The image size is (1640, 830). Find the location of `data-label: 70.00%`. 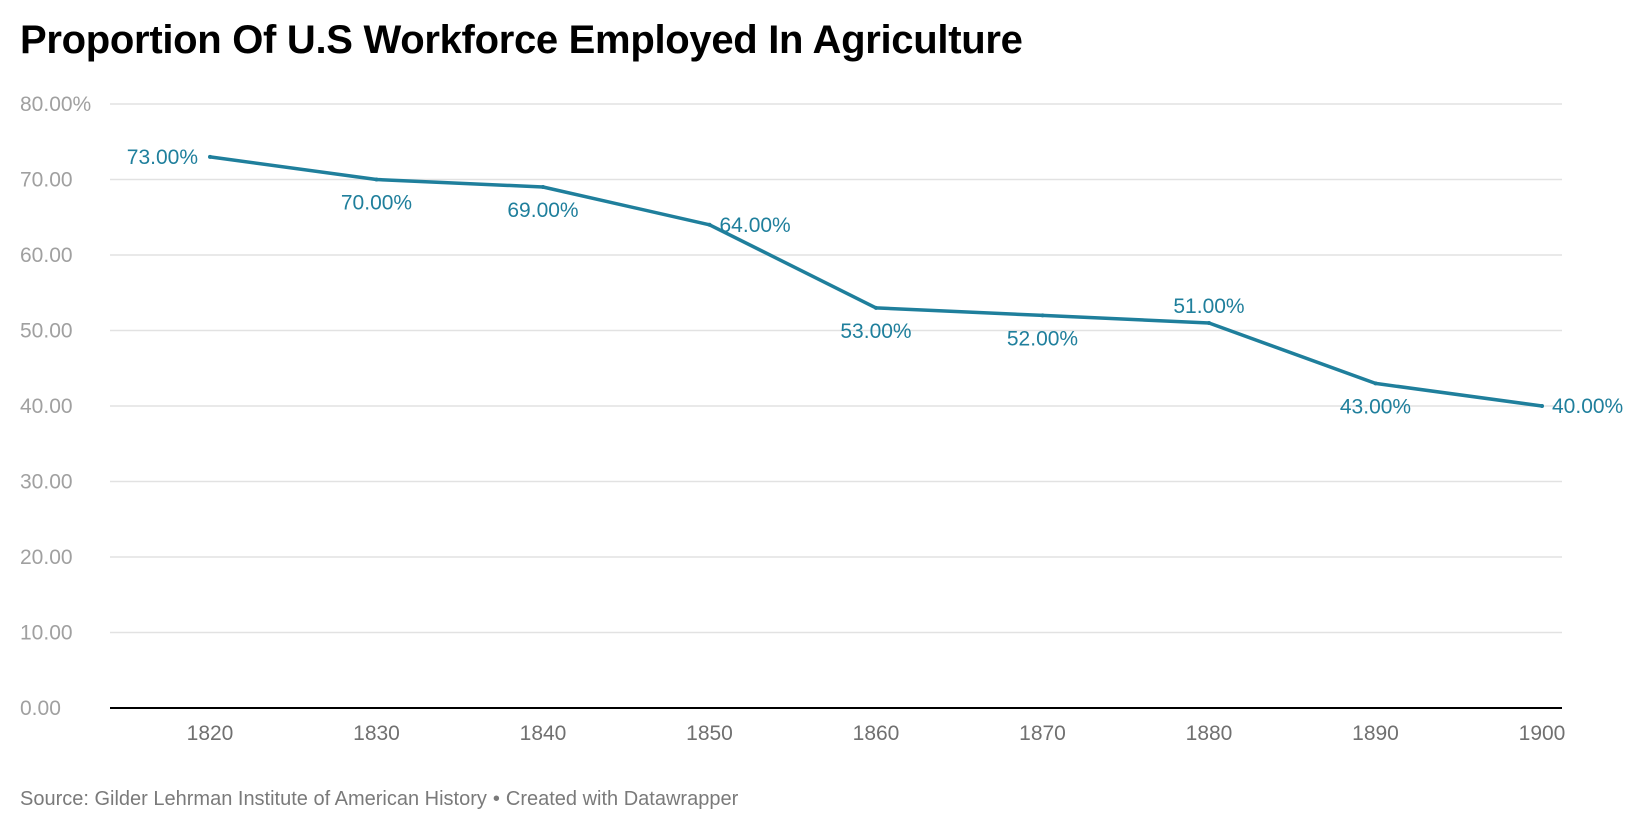

data-label: 70.00% is located at coordinates (376, 203).